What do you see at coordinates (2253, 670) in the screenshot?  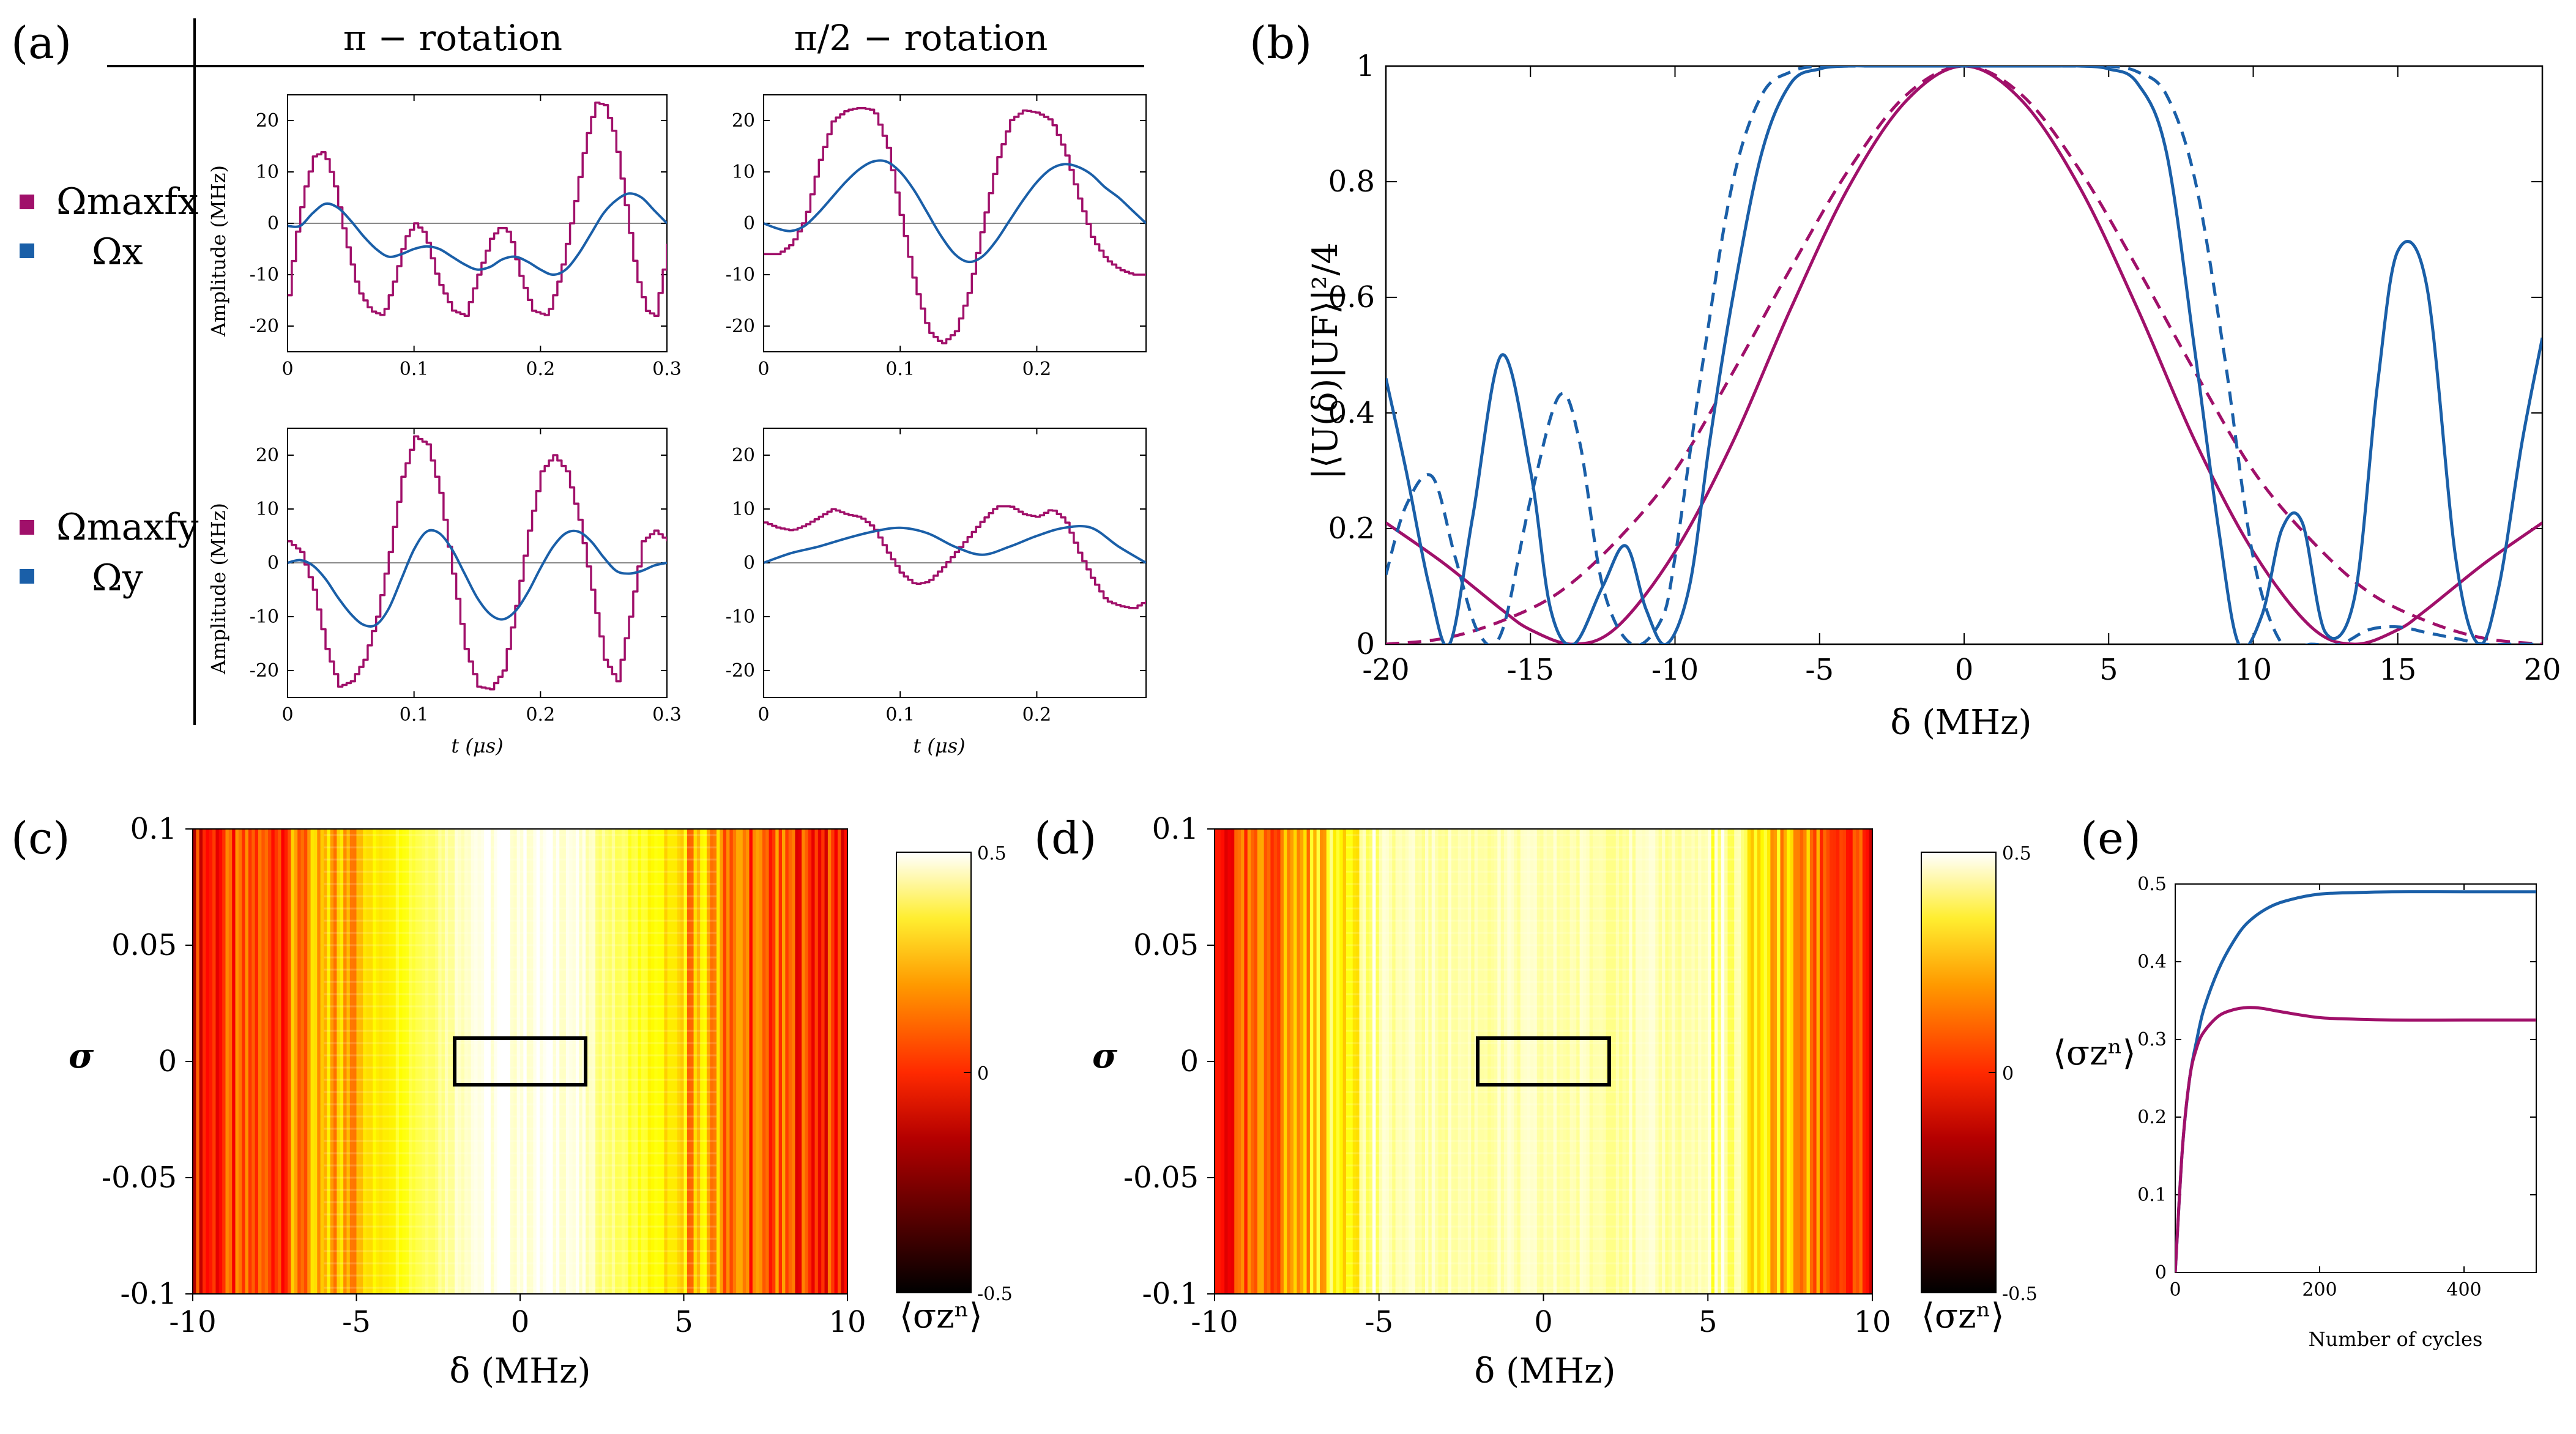 I see `b-xtick-label: 10` at bounding box center [2253, 670].